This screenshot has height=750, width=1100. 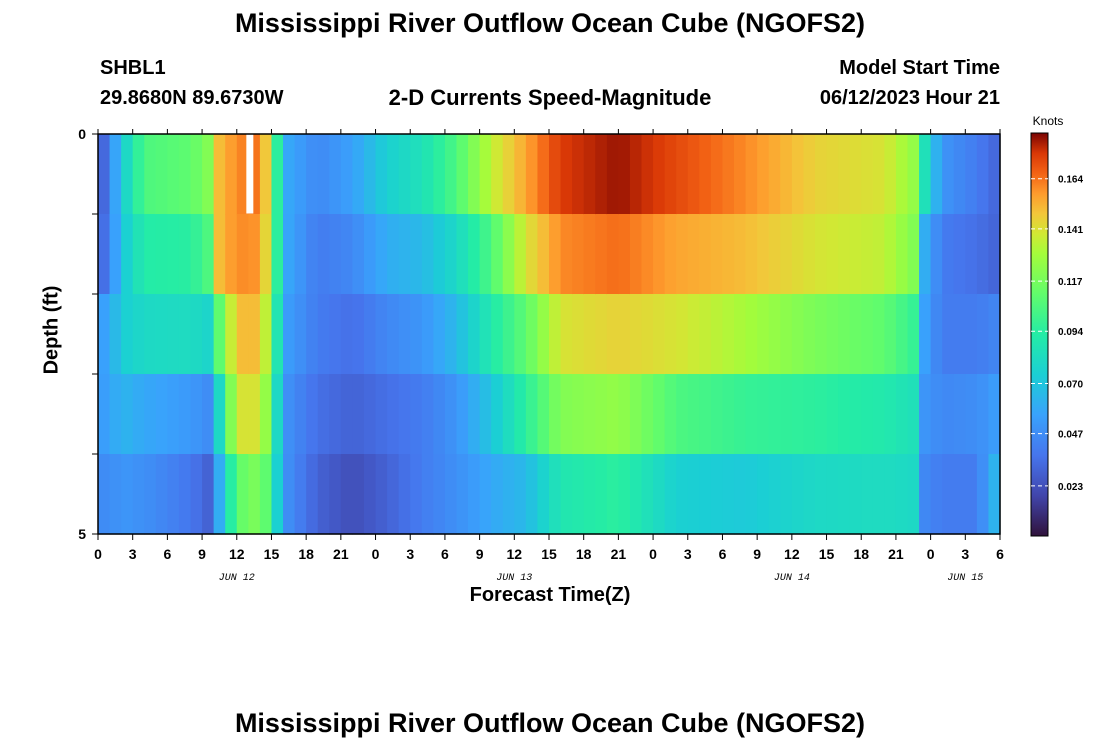 I want to click on colorbar-tick-label: 0.047, so click(x=1070, y=435).